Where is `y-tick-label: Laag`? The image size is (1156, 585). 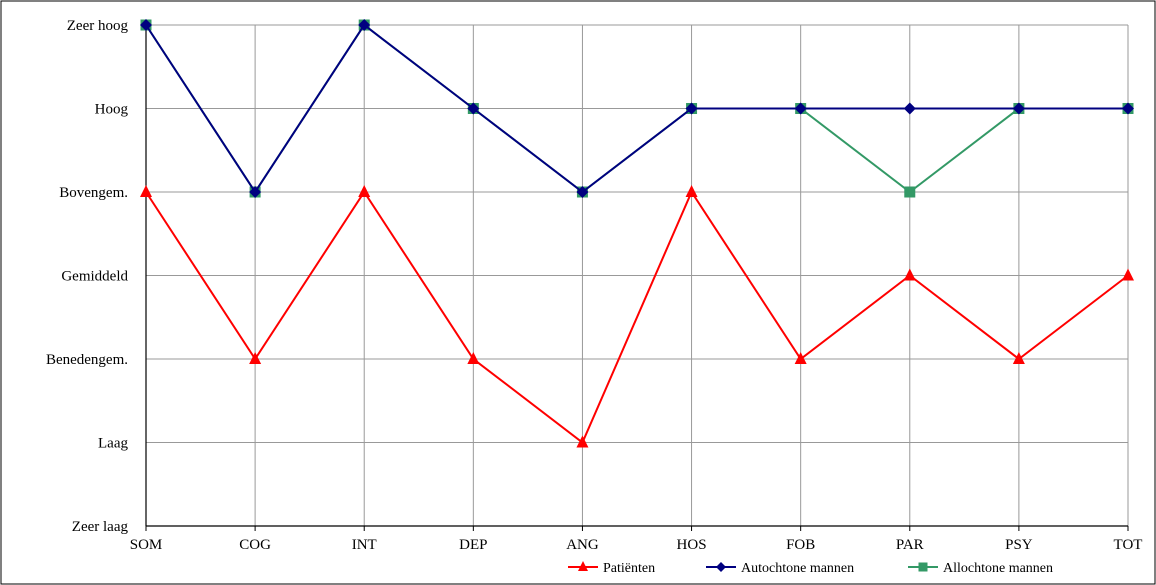 y-tick-label: Laag is located at coordinates (113, 444).